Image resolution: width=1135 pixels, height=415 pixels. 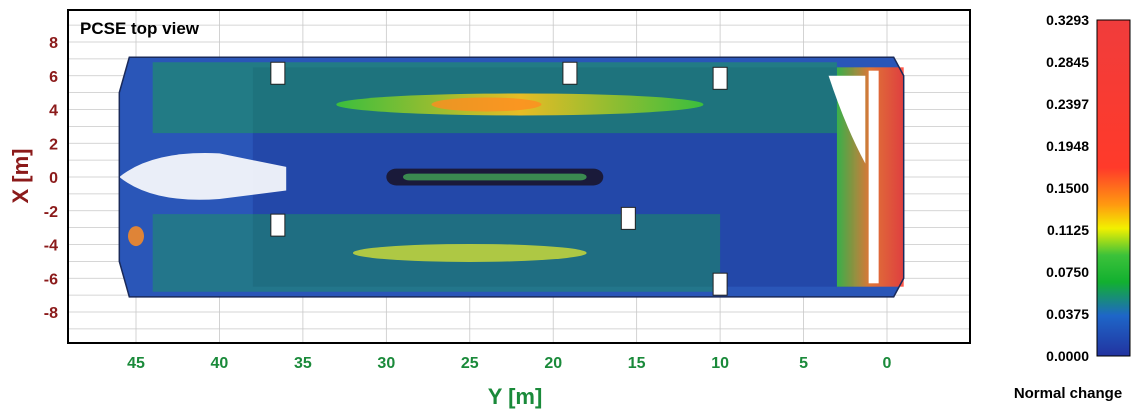 I want to click on colorbar-tick-label: 0.1125, so click(x=1068, y=230).